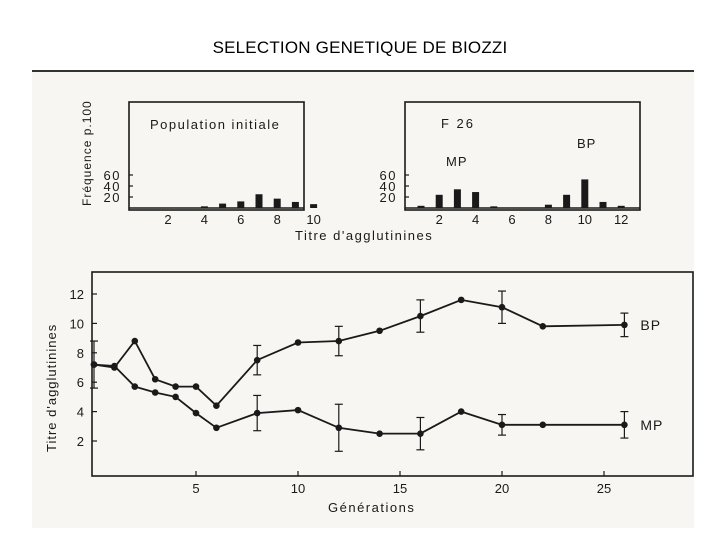 This screenshot has width=720, height=540. What do you see at coordinates (215, 124) in the screenshot?
I see `panel-initial-title: Population initiale` at bounding box center [215, 124].